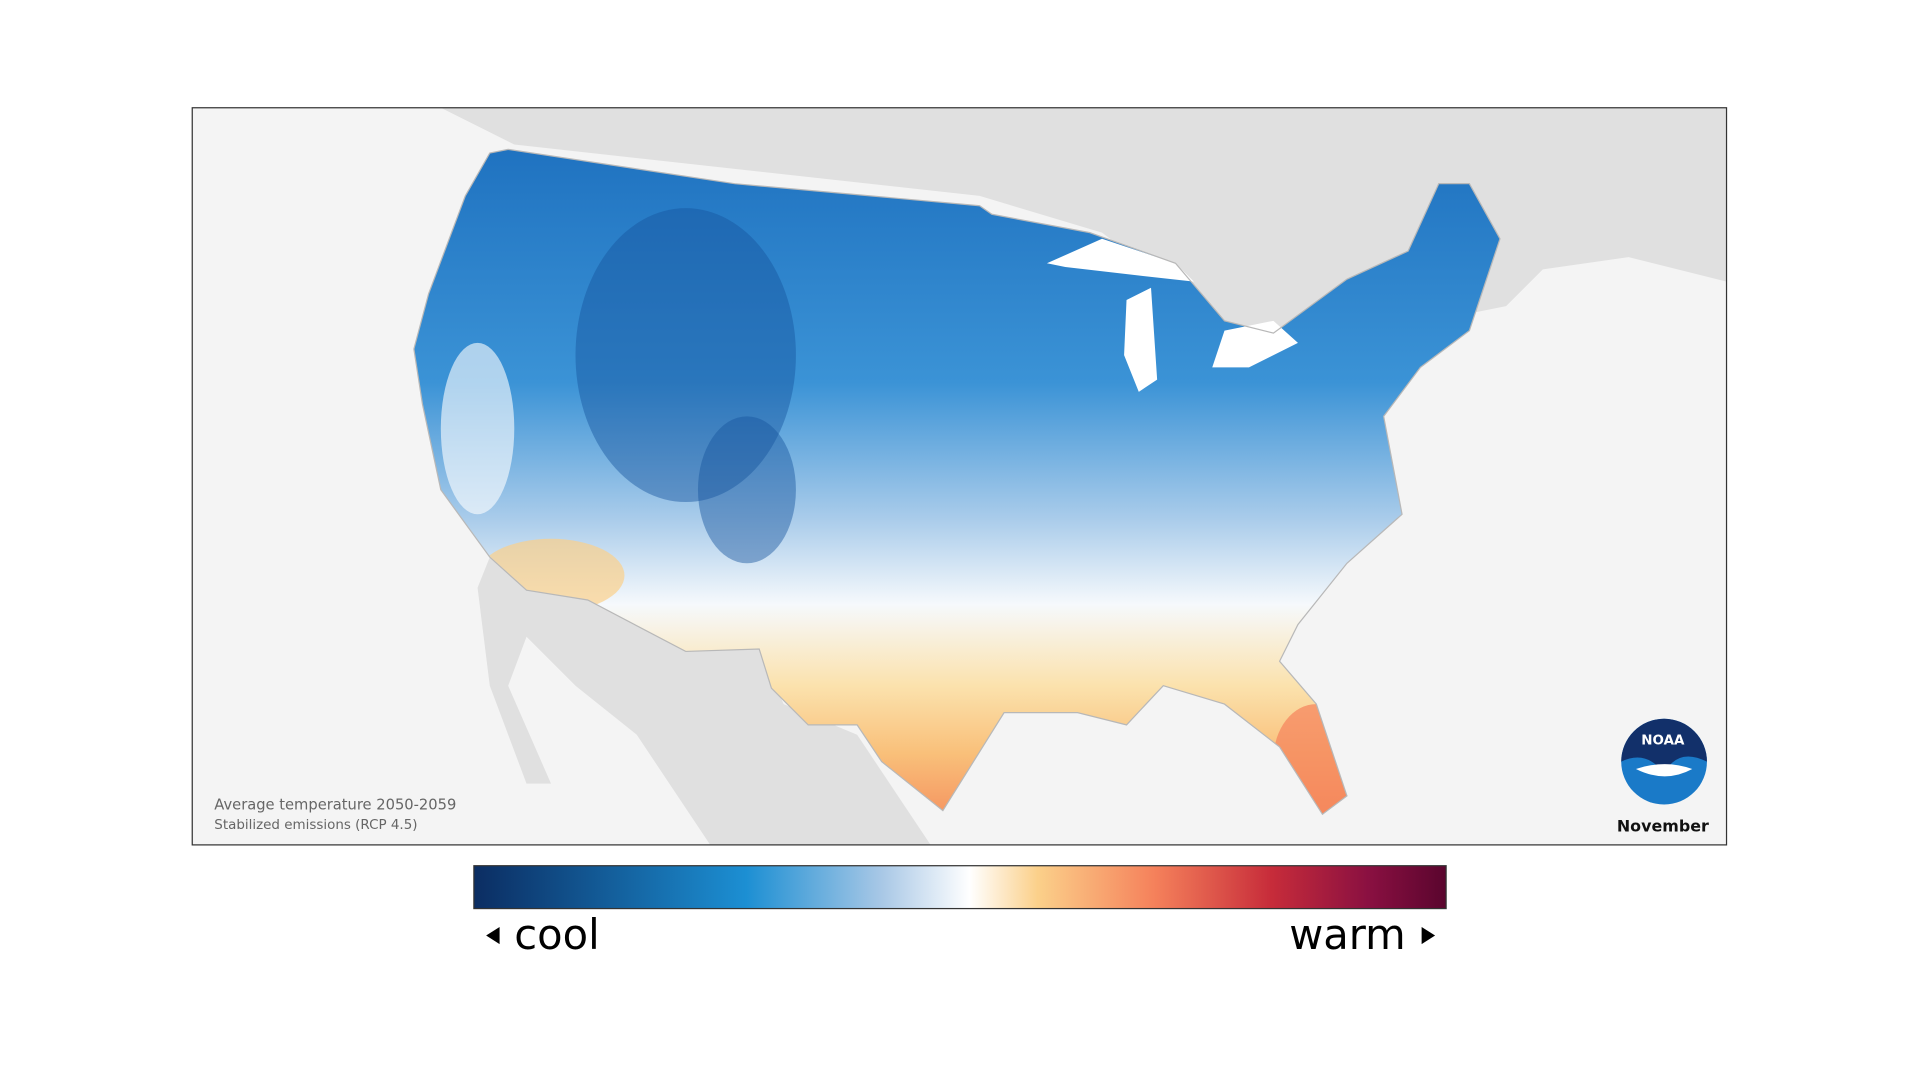 This screenshot has height=1080, width=1920. I want to click on caption-subtitle: Stabilized emissions (RCP 4.5), so click(315, 825).